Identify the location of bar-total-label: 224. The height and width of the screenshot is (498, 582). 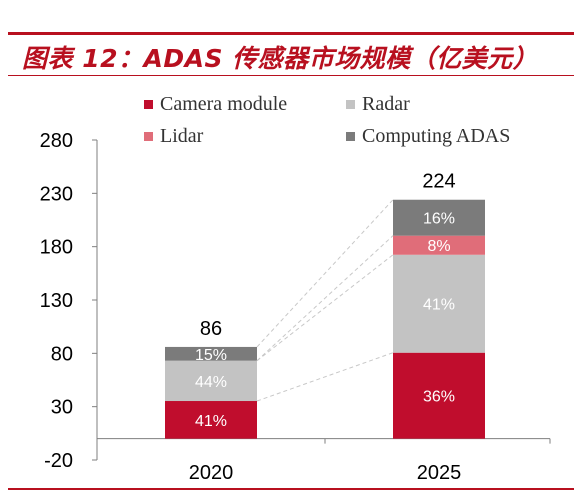
(438, 182).